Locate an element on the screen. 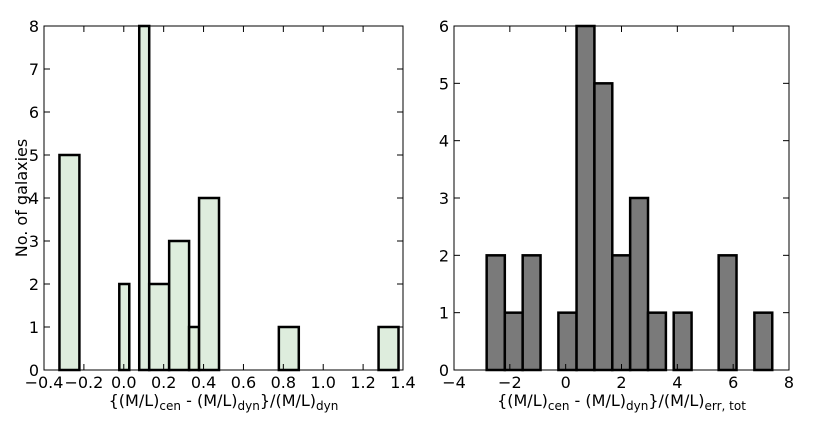 The height and width of the screenshot is (428, 831). x-tick-label: 8 is located at coordinates (789, 382).